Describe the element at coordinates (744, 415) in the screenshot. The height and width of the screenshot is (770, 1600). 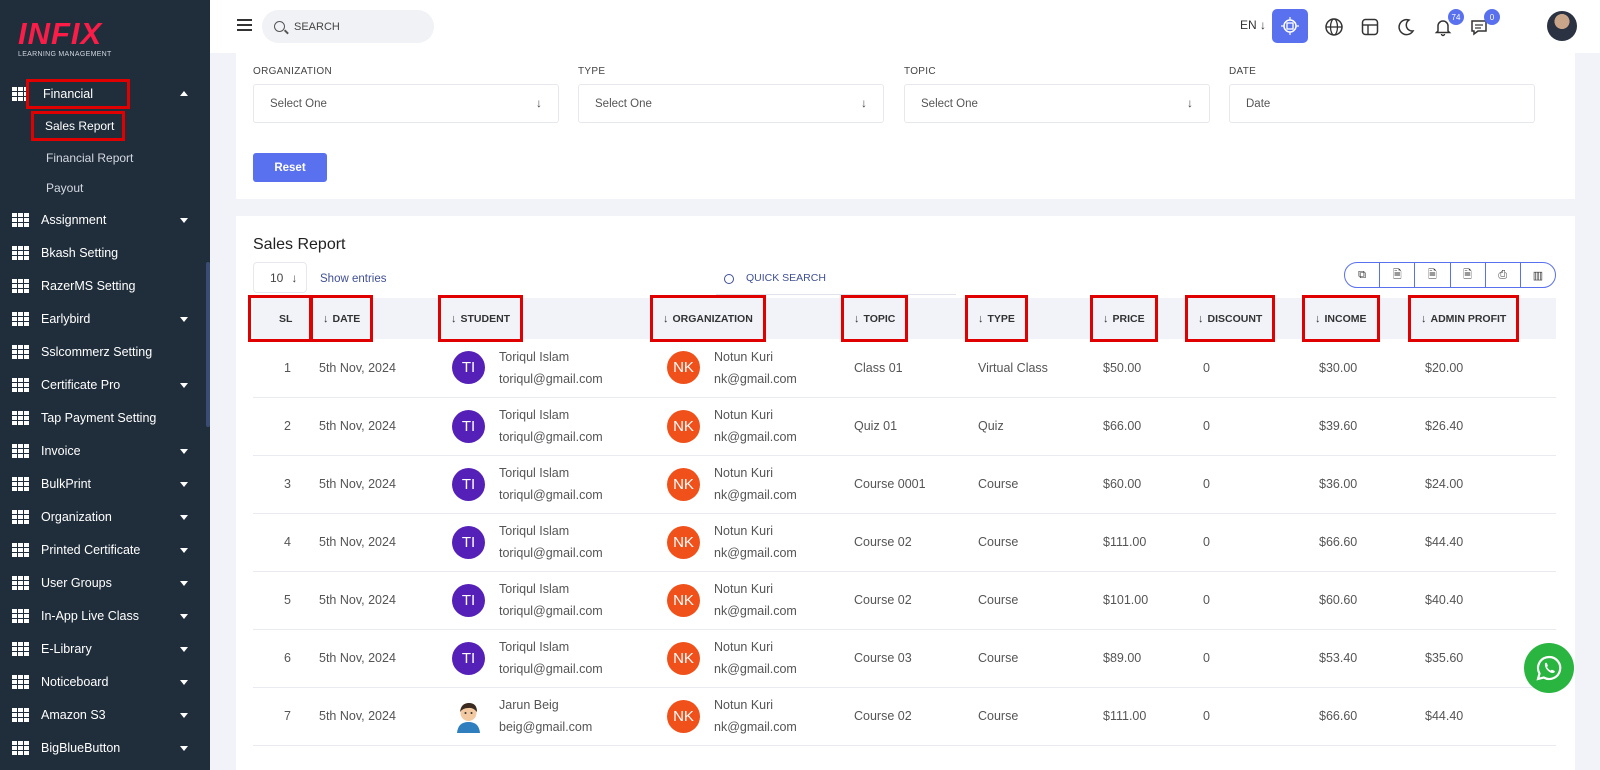
I see `organization-name: Notun Kuri` at that location.